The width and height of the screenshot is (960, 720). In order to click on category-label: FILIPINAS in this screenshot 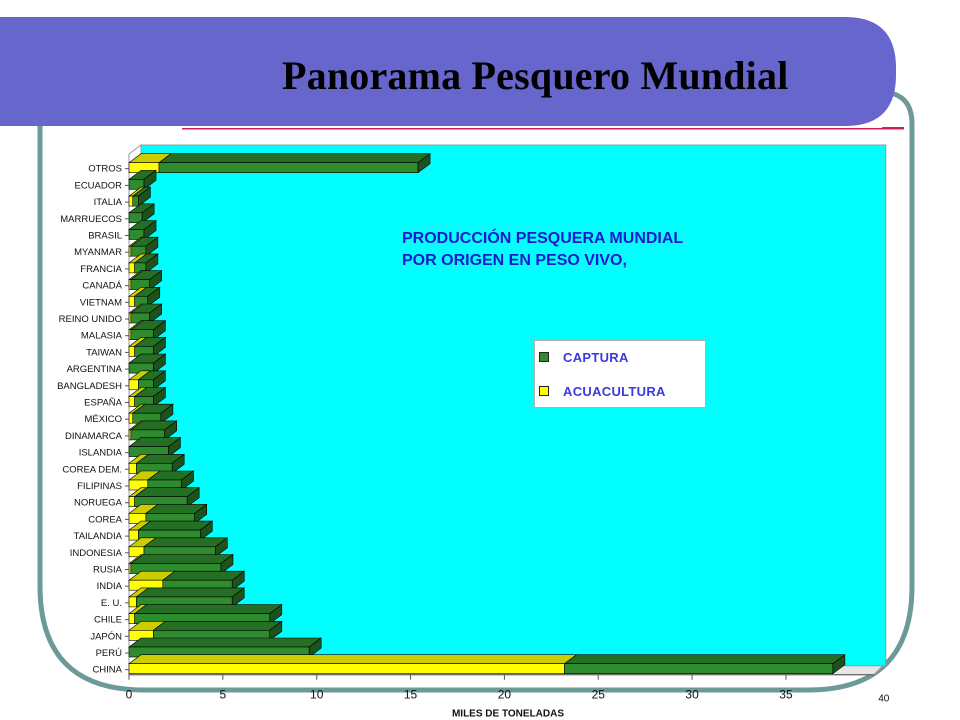, I will do `click(99, 486)`.